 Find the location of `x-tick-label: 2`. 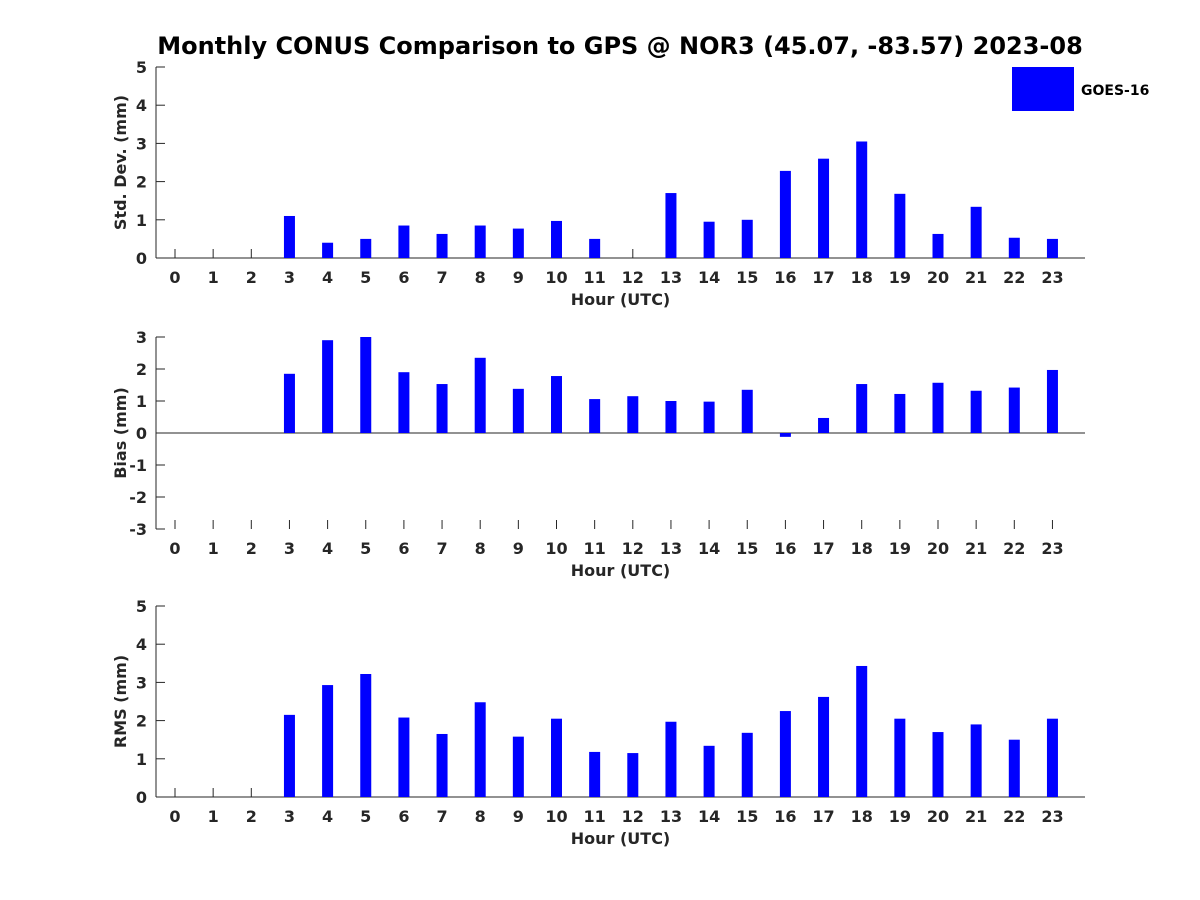

x-tick-label: 2 is located at coordinates (251, 548).